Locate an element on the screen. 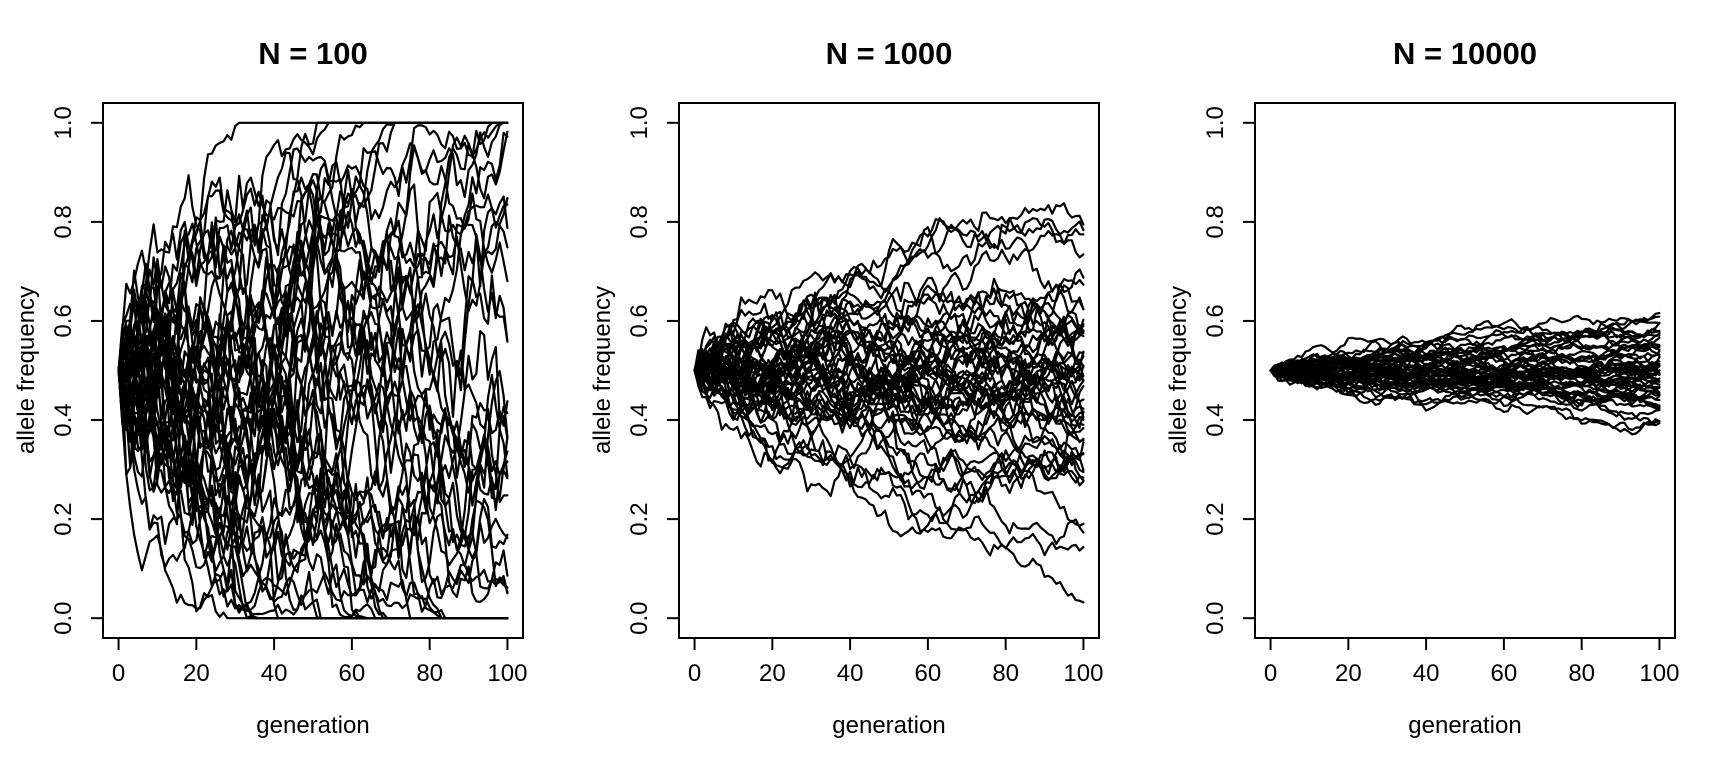  panel-title: N = 100 is located at coordinates (312, 53).